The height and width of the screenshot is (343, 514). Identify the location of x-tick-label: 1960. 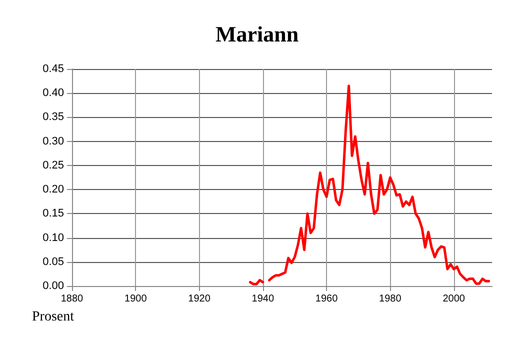
(326, 299).